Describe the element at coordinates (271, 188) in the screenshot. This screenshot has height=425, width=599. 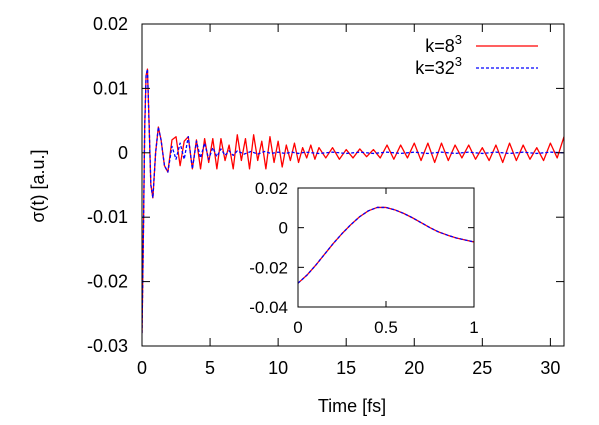
I see `inset-y-tick-label: 0.02` at that location.